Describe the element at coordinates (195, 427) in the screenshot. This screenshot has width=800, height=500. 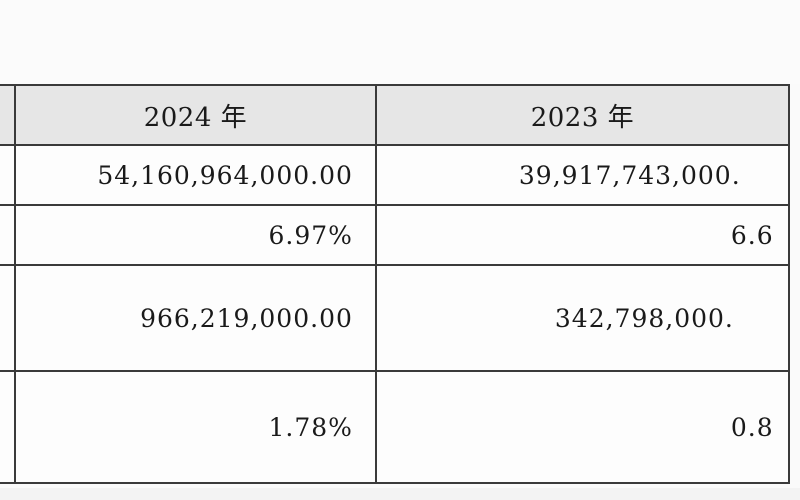
I see `value-2024: 1.78%` at that location.